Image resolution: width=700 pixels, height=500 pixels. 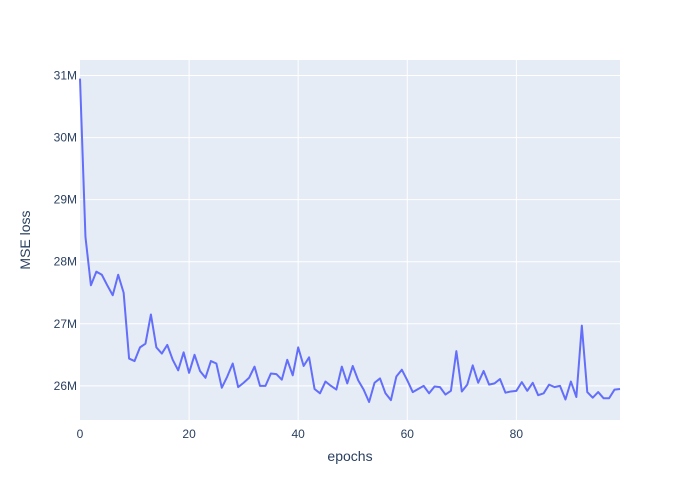 I want to click on y-tick-label: 31M, so click(x=65, y=76).